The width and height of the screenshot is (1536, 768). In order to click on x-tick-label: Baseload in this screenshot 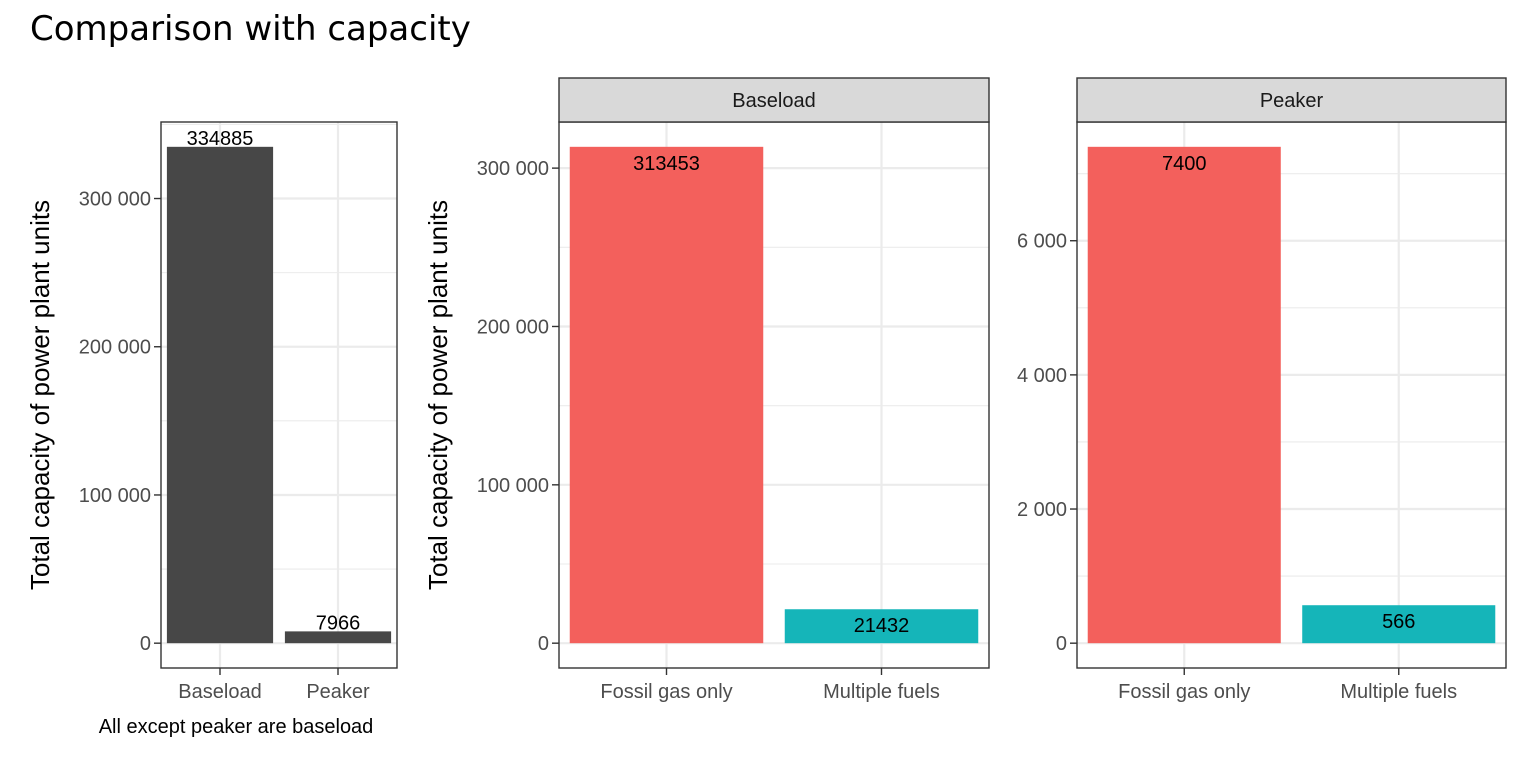, I will do `click(219, 692)`.